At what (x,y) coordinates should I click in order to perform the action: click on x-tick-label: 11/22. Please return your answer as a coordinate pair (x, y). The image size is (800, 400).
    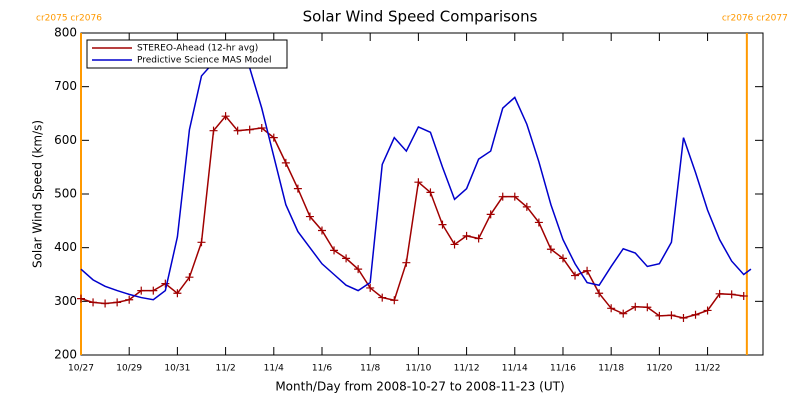
    Looking at the image, I should click on (708, 369).